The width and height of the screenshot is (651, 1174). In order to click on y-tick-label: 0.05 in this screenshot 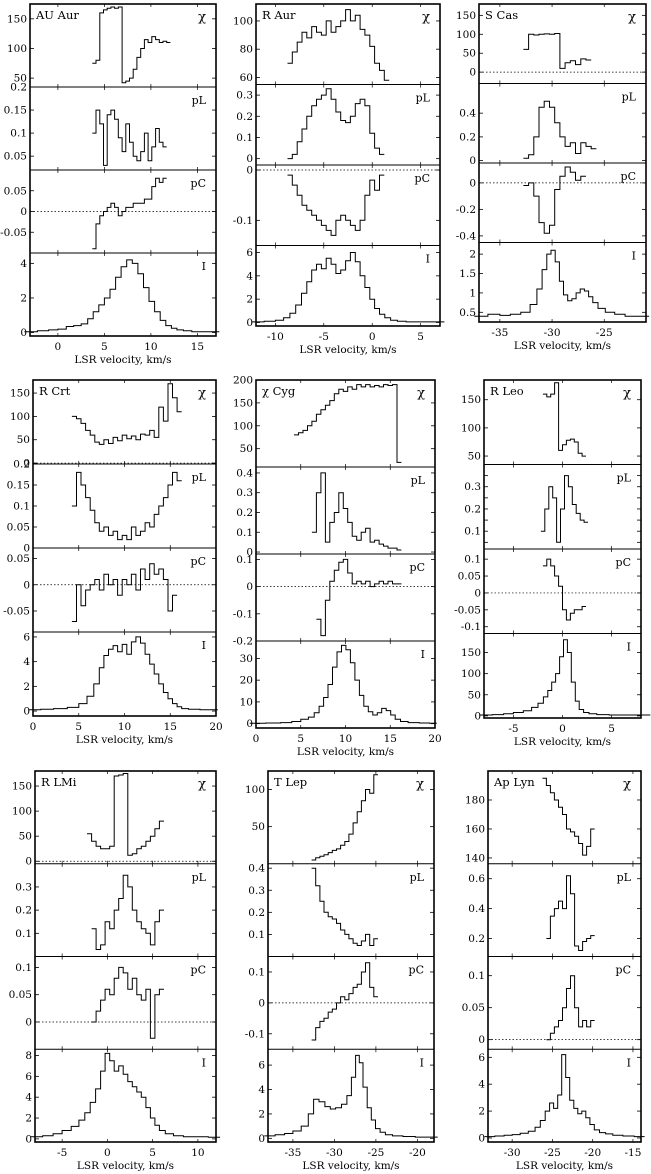, I will do `click(15, 157)`.